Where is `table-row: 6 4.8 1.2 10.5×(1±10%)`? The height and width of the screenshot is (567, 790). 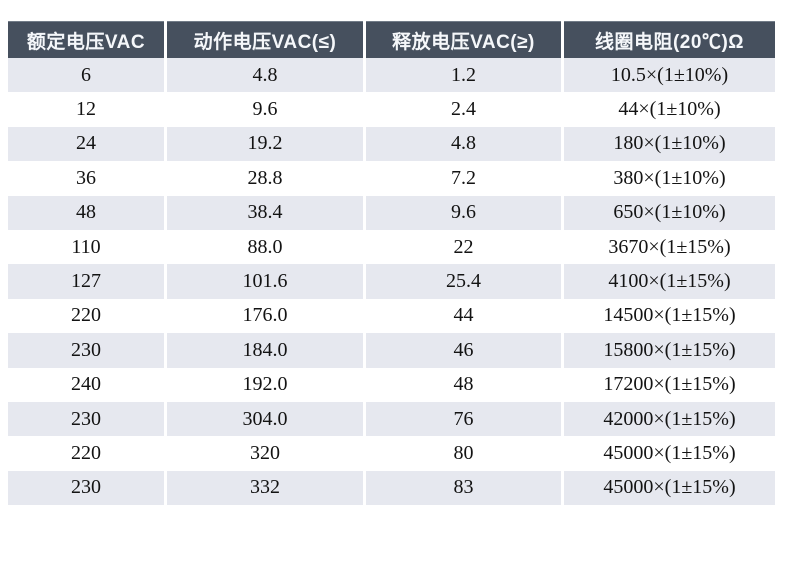
table-row: 6 4.8 1.2 10.5×(1±10%) is located at coordinates (391, 75).